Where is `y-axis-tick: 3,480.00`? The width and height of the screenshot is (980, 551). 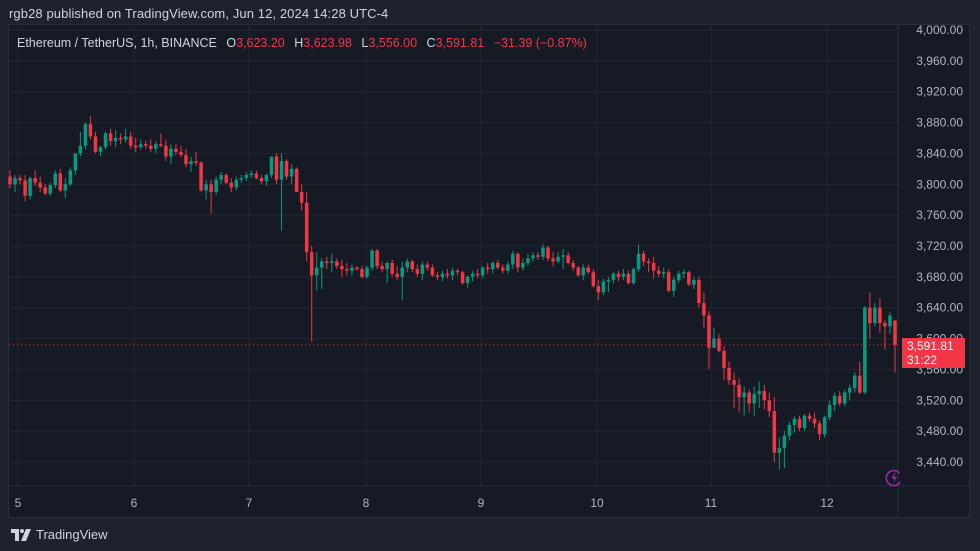
y-axis-tick: 3,480.00 is located at coordinates (939, 431).